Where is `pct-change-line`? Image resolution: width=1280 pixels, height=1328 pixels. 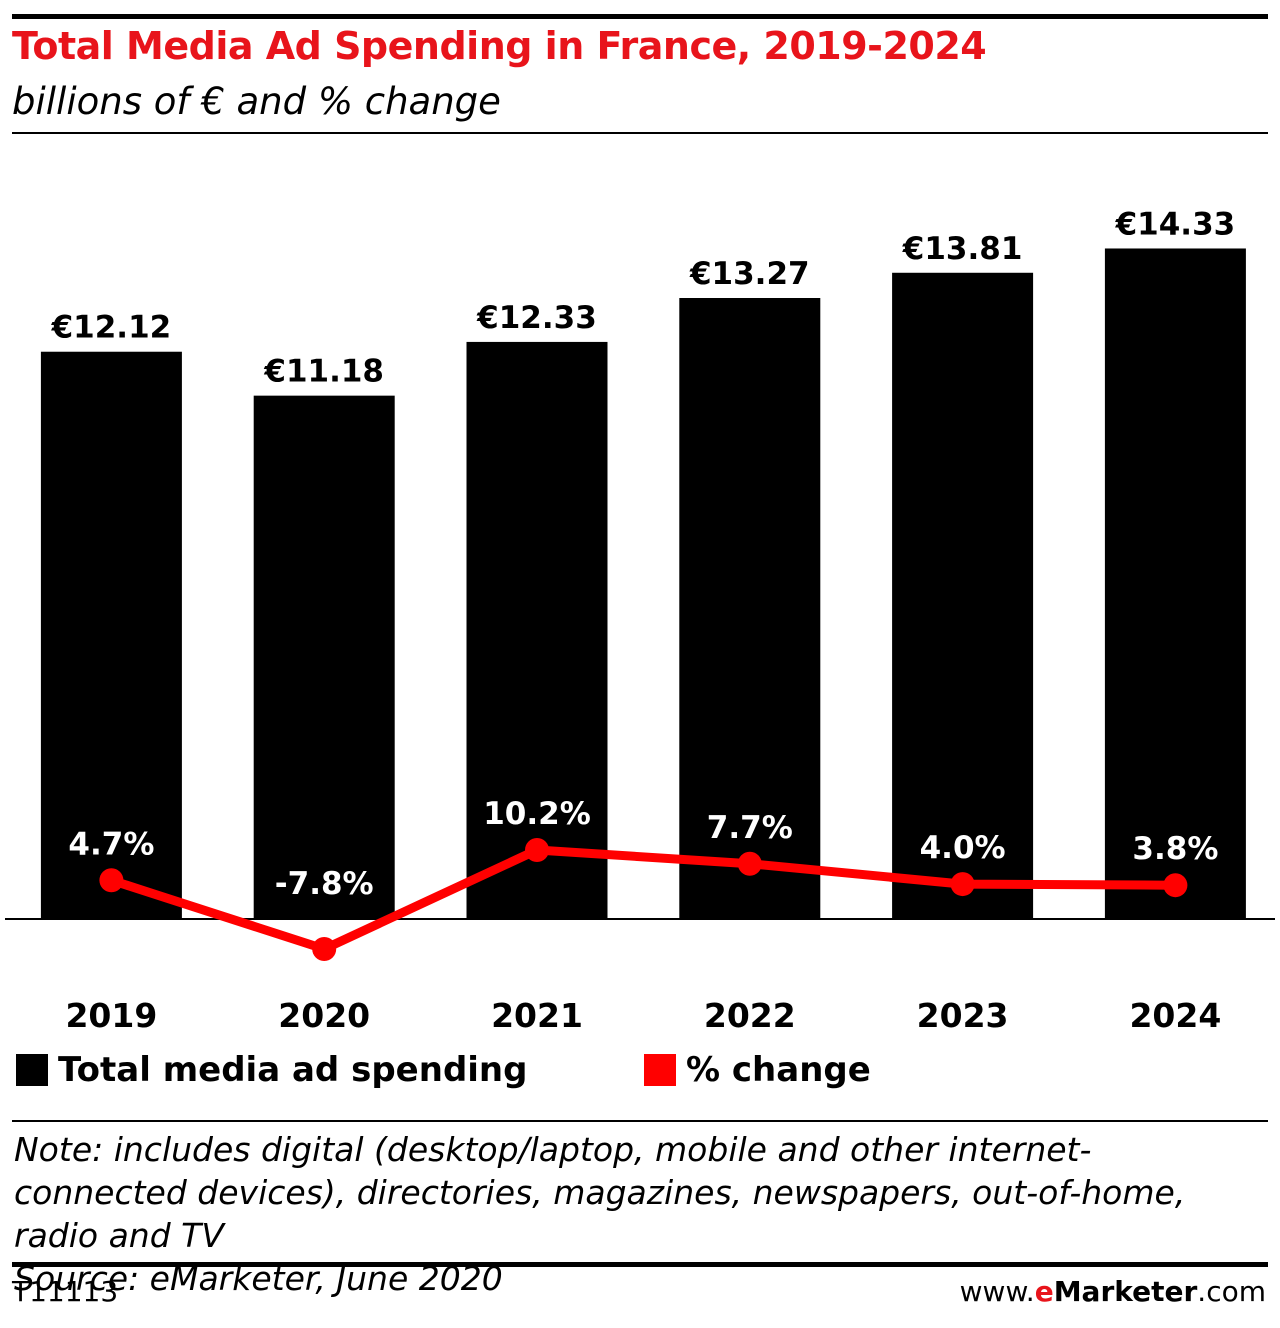 pct-change-line is located at coordinates (643, 899).